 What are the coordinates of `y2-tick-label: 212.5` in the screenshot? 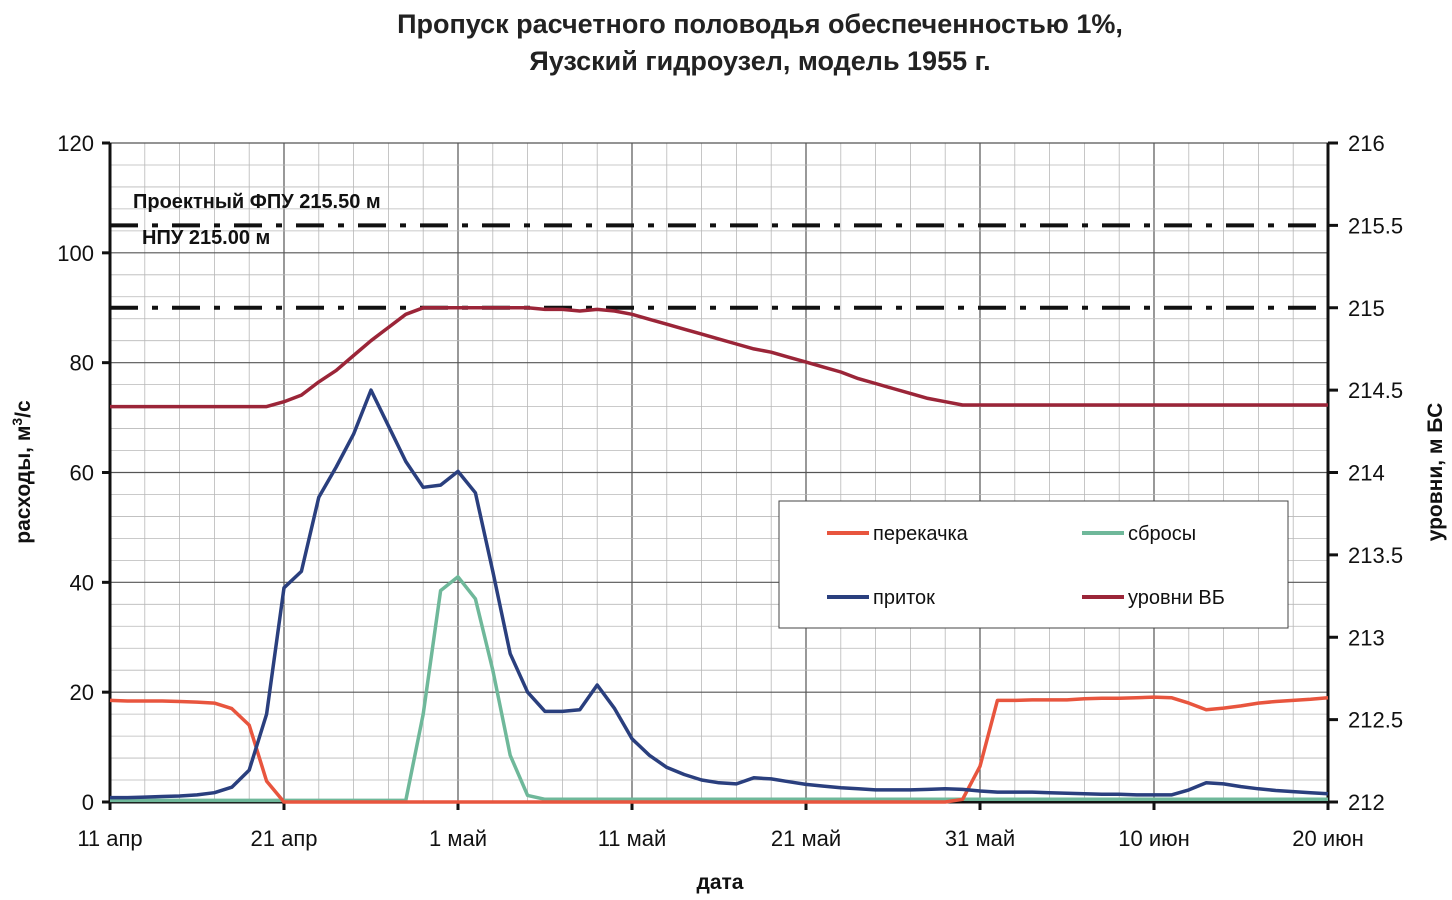 It's located at (1375, 720).